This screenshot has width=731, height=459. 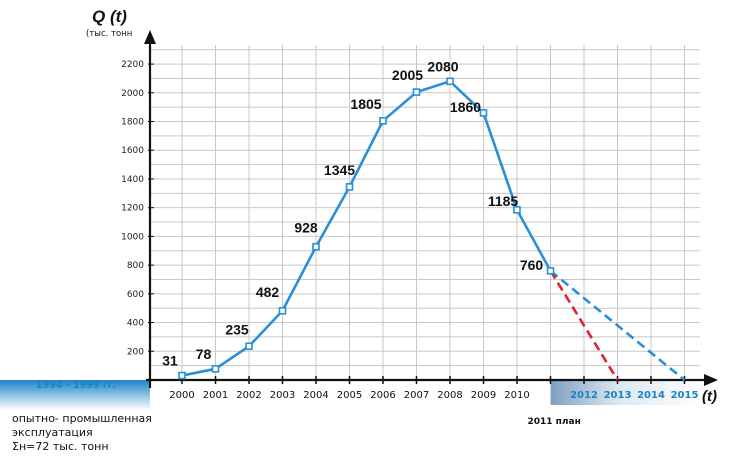 What do you see at coordinates (132, 209) in the screenshot?
I see `y-tick-label: 1200` at bounding box center [132, 209].